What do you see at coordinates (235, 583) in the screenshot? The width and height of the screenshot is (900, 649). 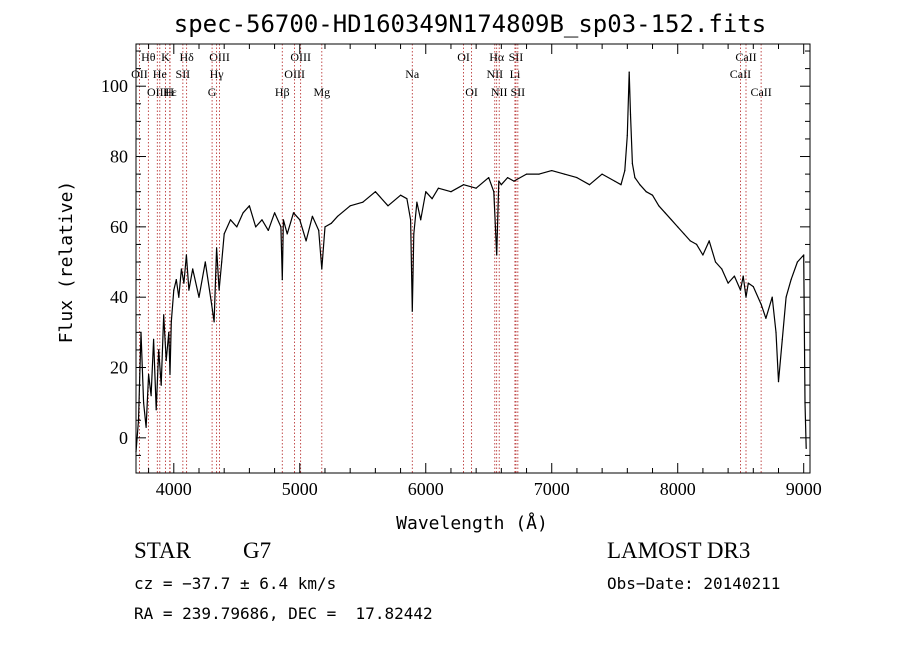 I see `redshift-text: cz = −37.7 ± 6.4 km/s` at bounding box center [235, 583].